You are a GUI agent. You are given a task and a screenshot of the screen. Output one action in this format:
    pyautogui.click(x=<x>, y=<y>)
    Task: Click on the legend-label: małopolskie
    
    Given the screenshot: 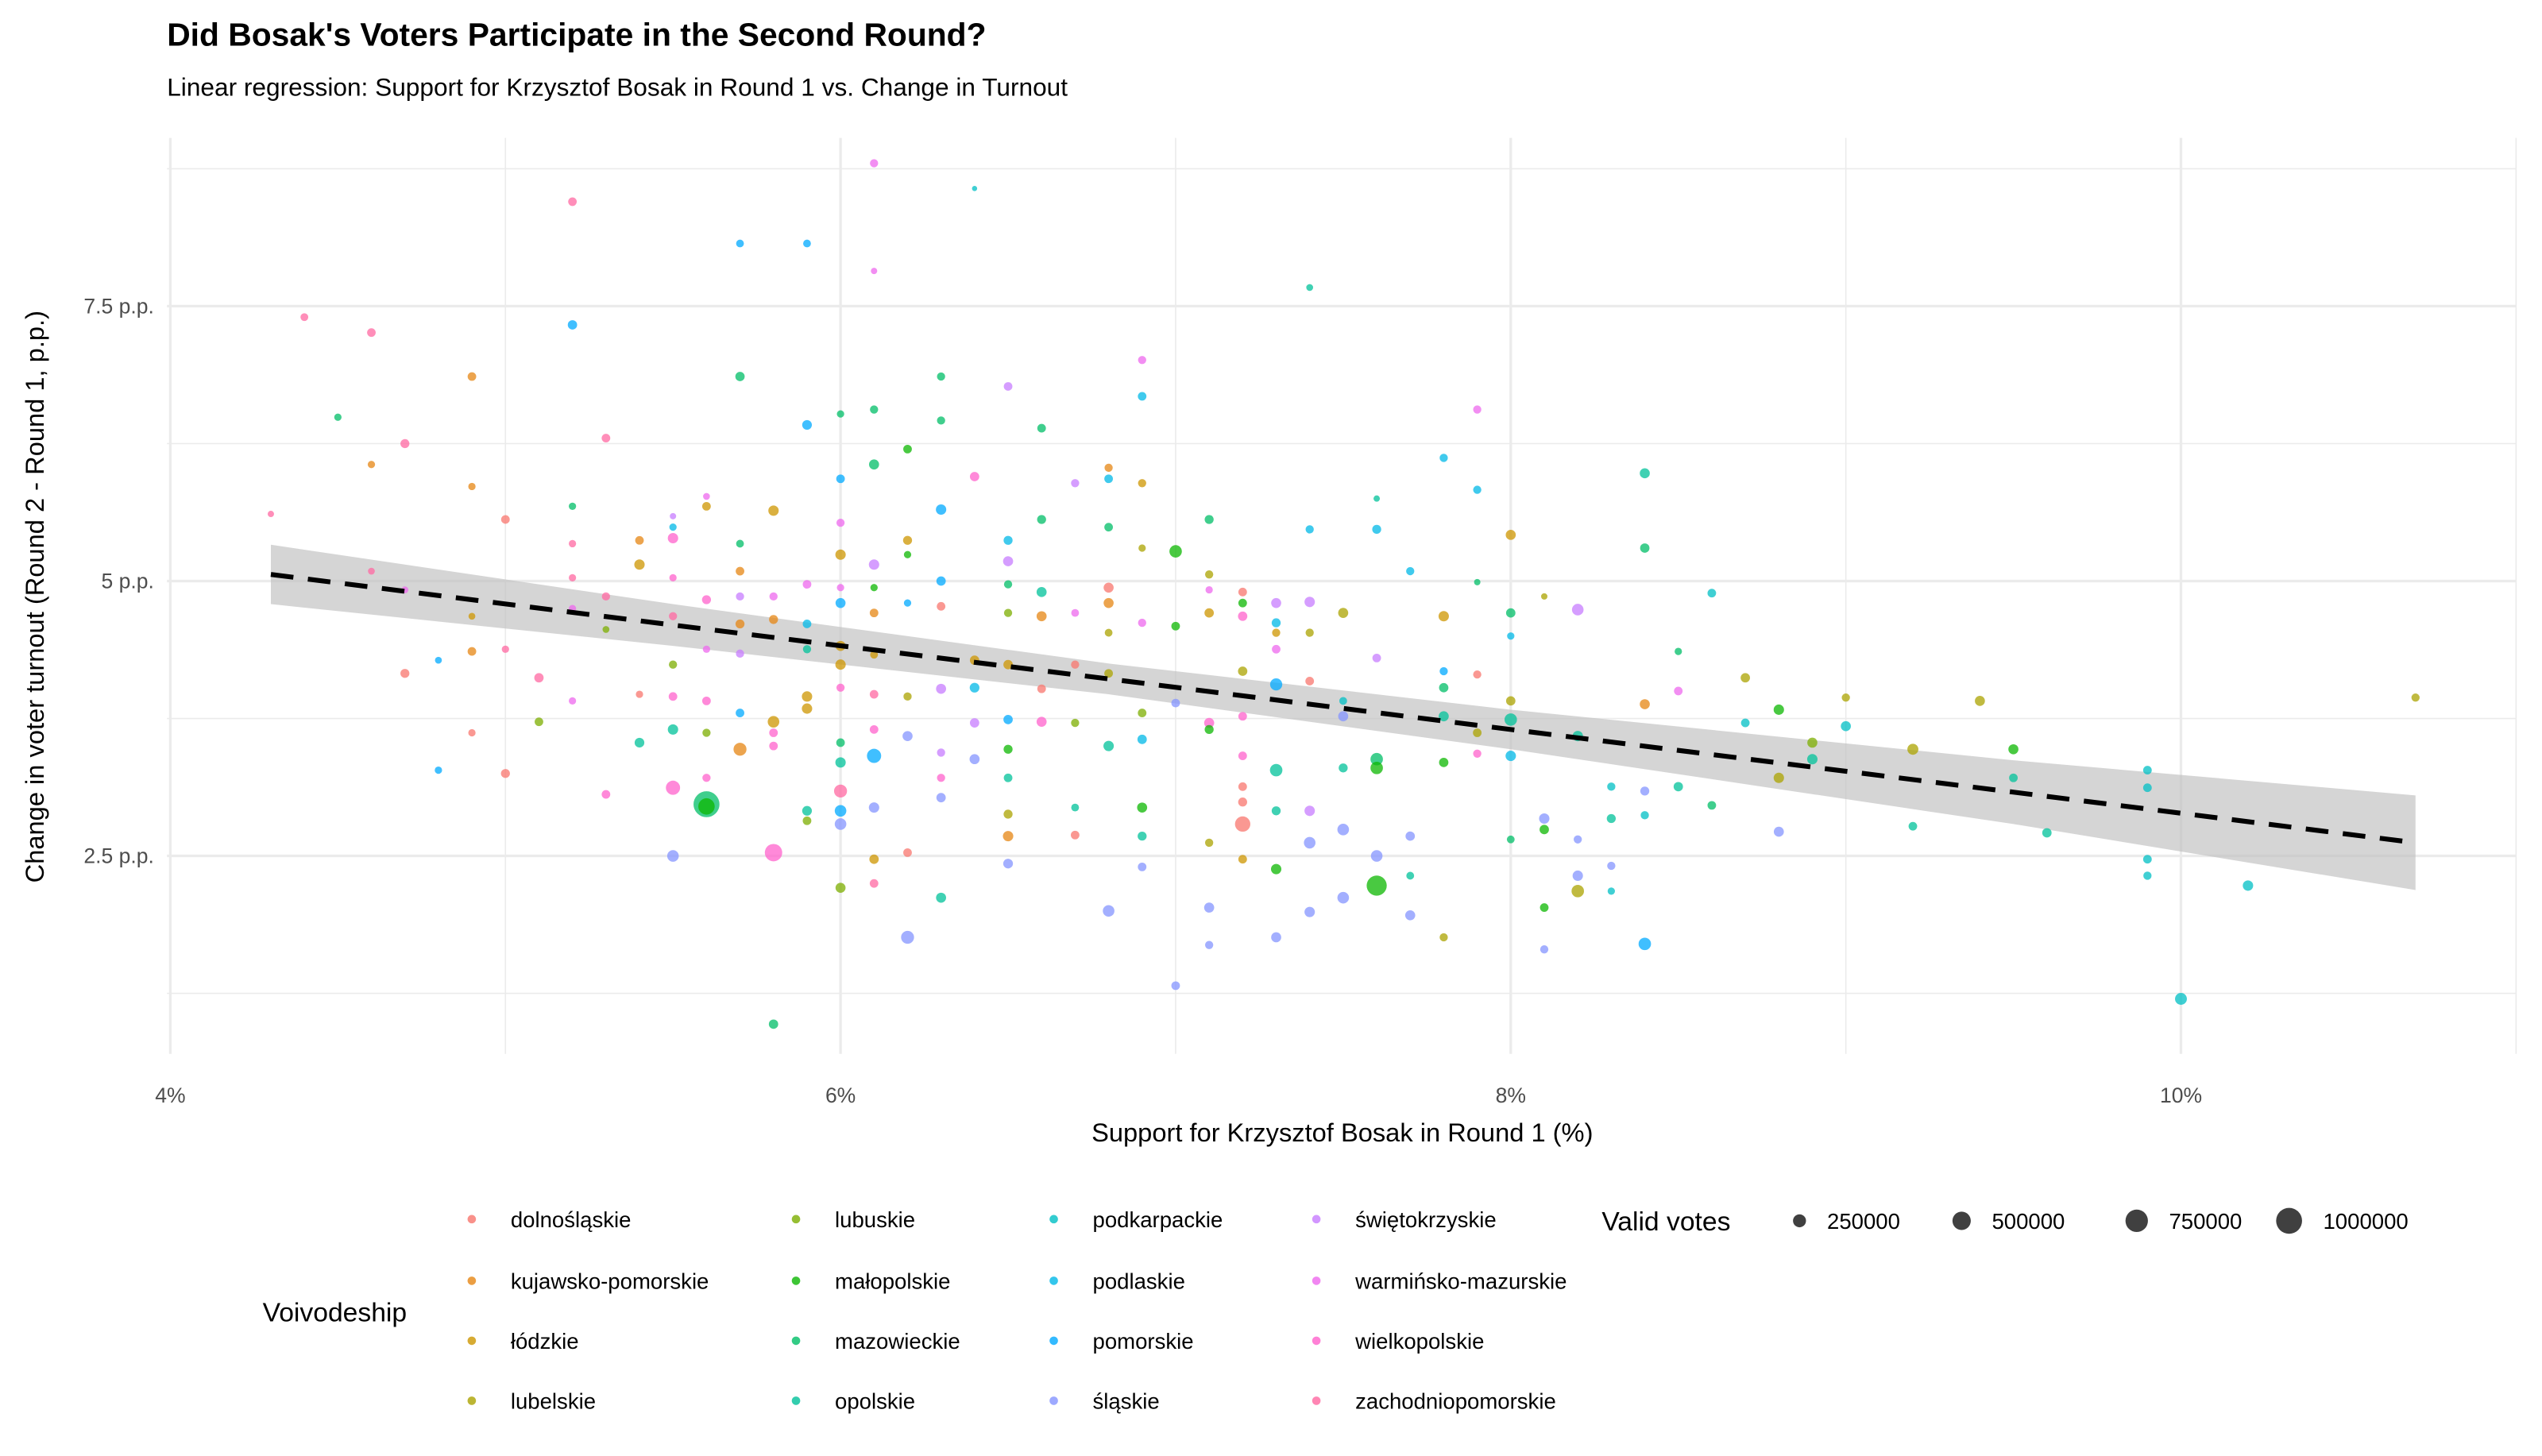 What is the action you would take?
    pyautogui.click(x=892, y=1281)
    